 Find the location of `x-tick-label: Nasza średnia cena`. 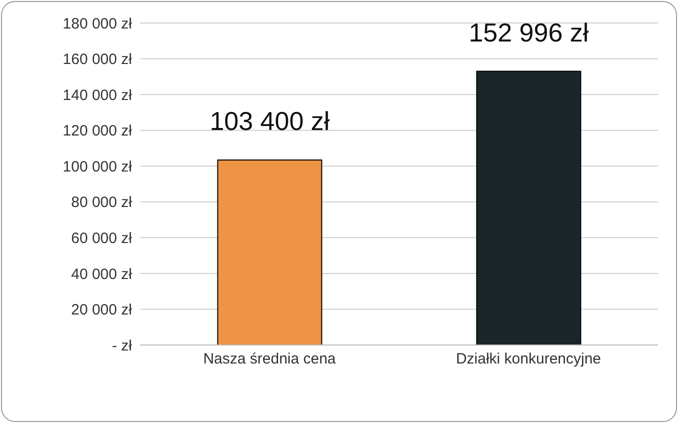

x-tick-label: Nasza średnia cena is located at coordinates (269, 359).